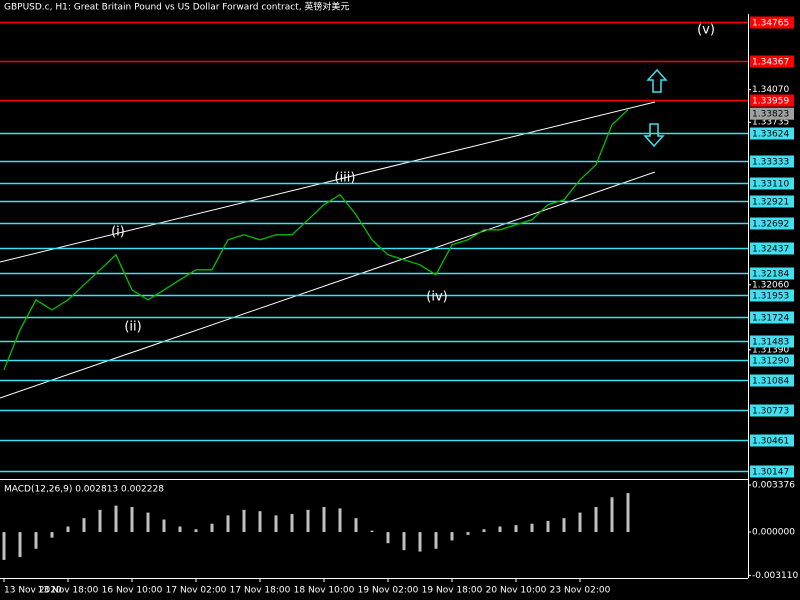 This screenshot has height=600, width=800. I want to click on x-tick-label: 20 Nov 10:00, so click(516, 591).